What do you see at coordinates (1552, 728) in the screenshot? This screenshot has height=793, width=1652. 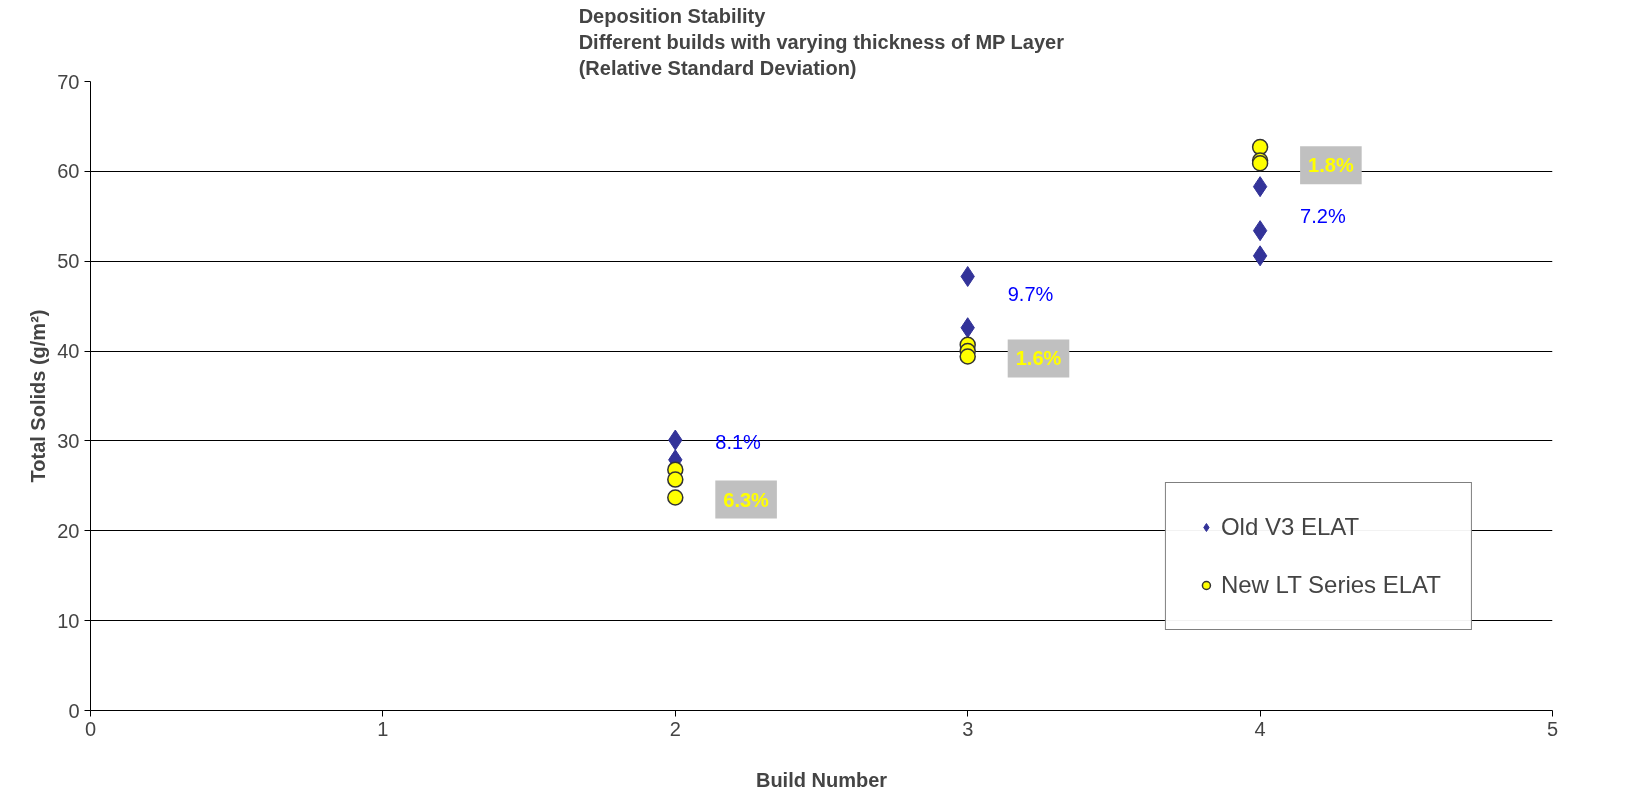 I see `x-tick-label: 5` at bounding box center [1552, 728].